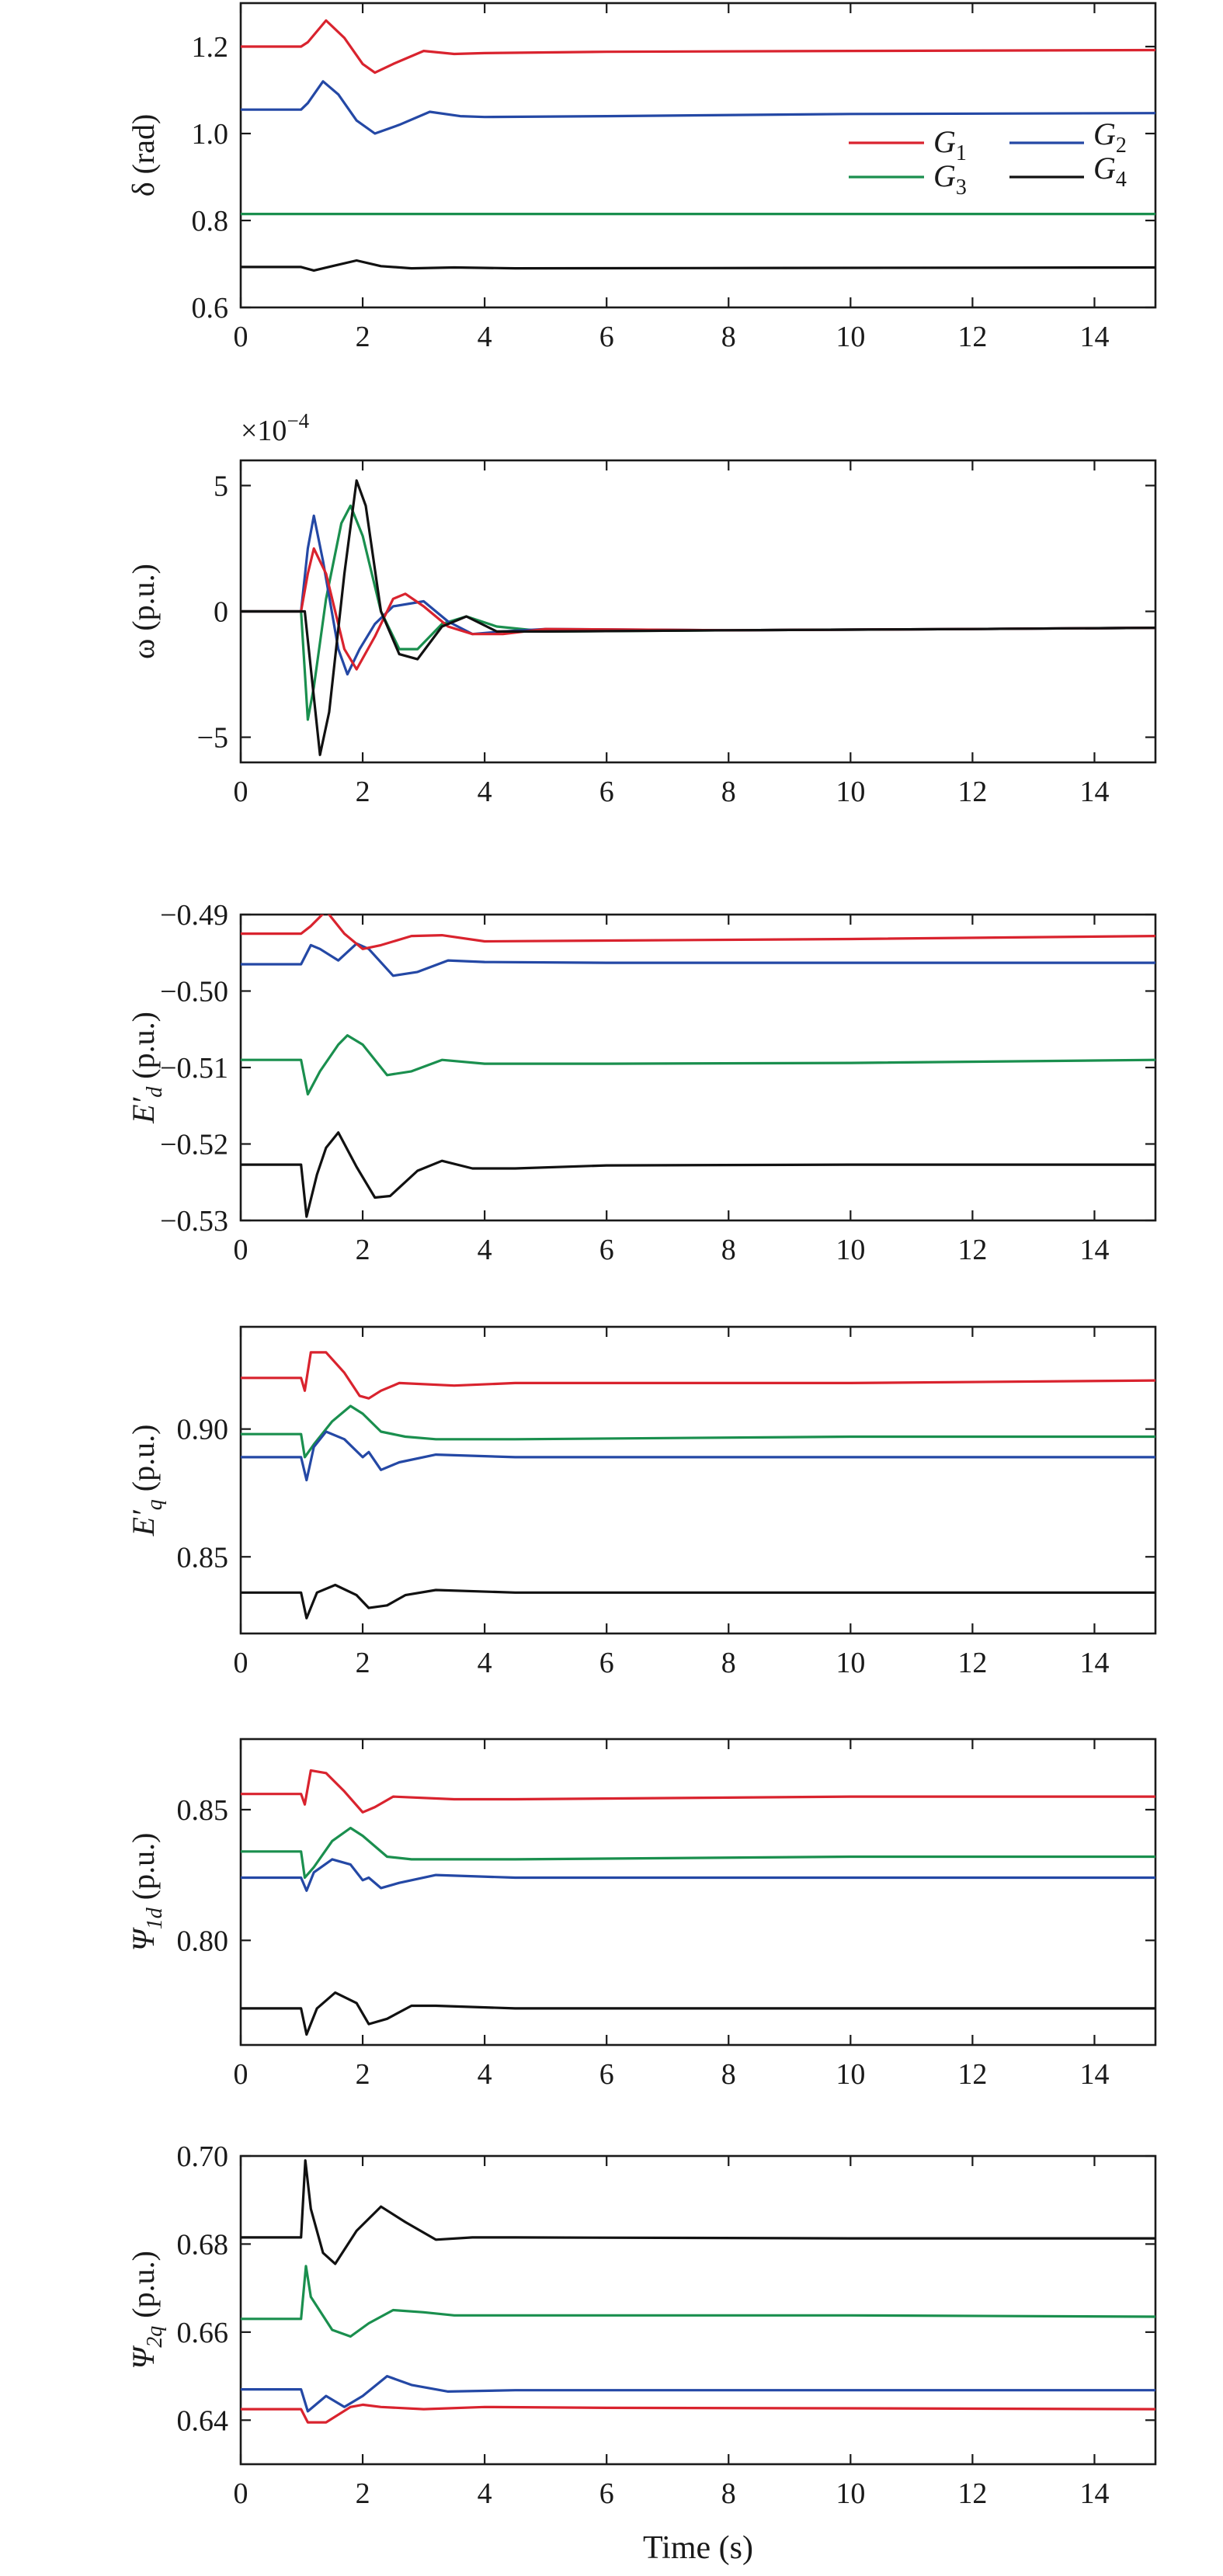  I want to click on y-axis-label: δ (rad), so click(143, 155).